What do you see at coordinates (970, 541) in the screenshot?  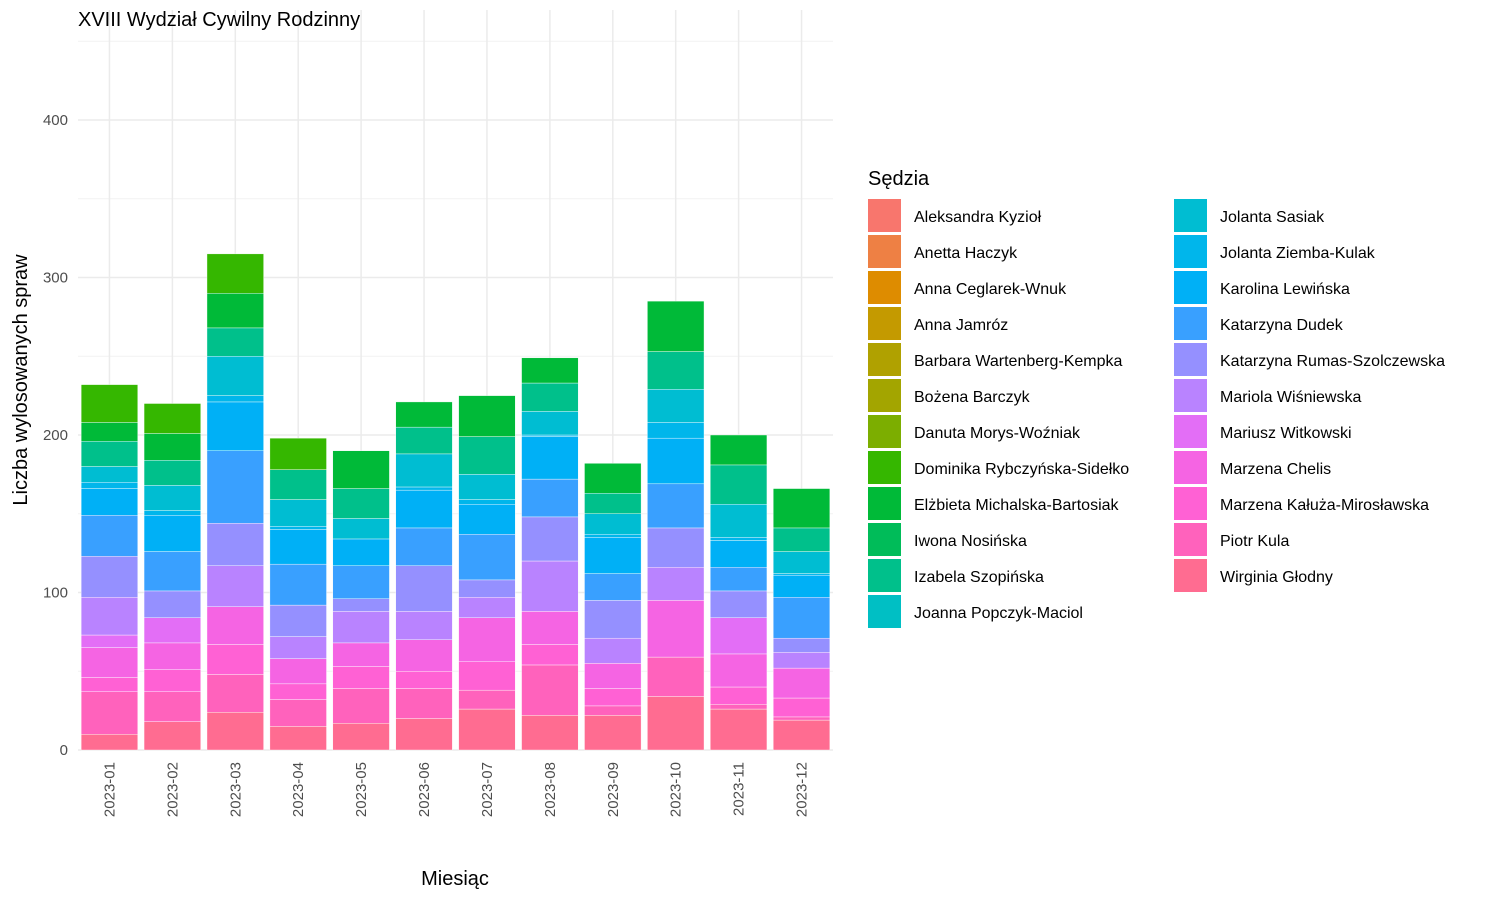 I see `legend-label: Iwona Nosińska` at bounding box center [970, 541].